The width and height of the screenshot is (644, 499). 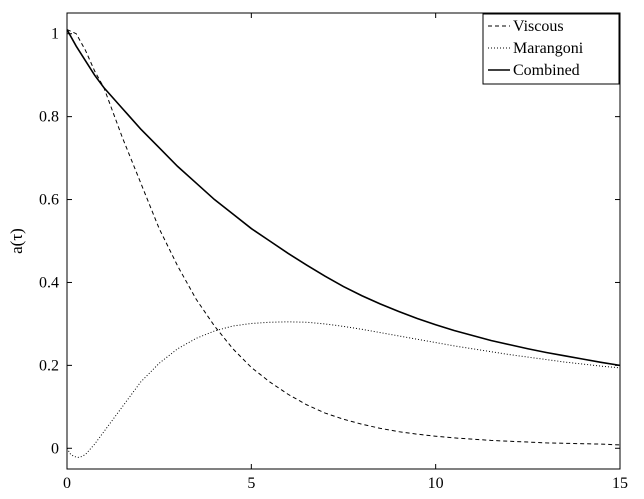 I want to click on x-tick-label: 5, so click(x=251, y=483).